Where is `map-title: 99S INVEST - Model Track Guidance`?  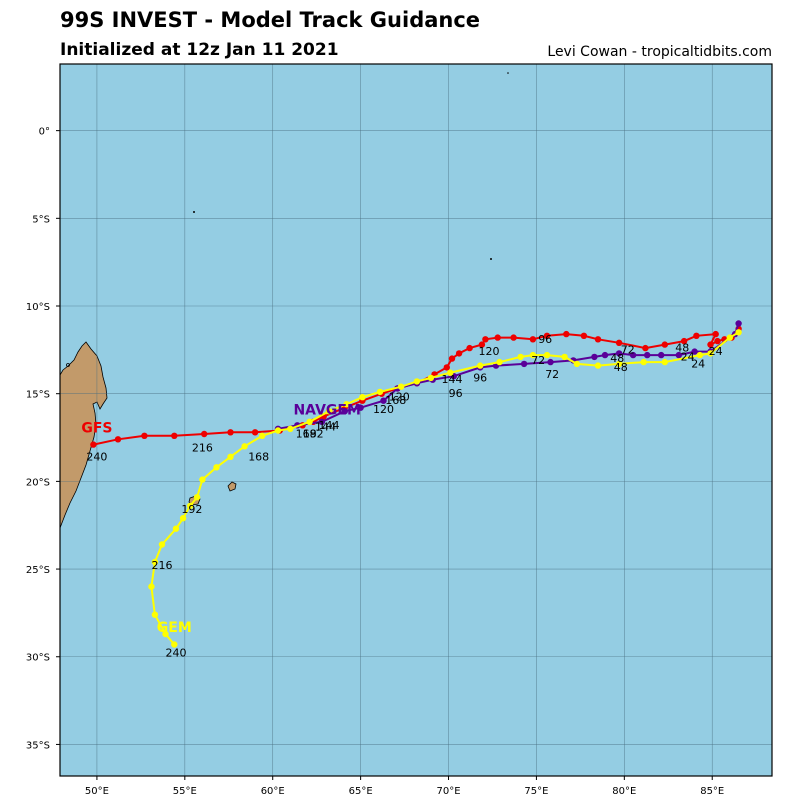
map-title: 99S INVEST - Model Track Guidance is located at coordinates (270, 20).